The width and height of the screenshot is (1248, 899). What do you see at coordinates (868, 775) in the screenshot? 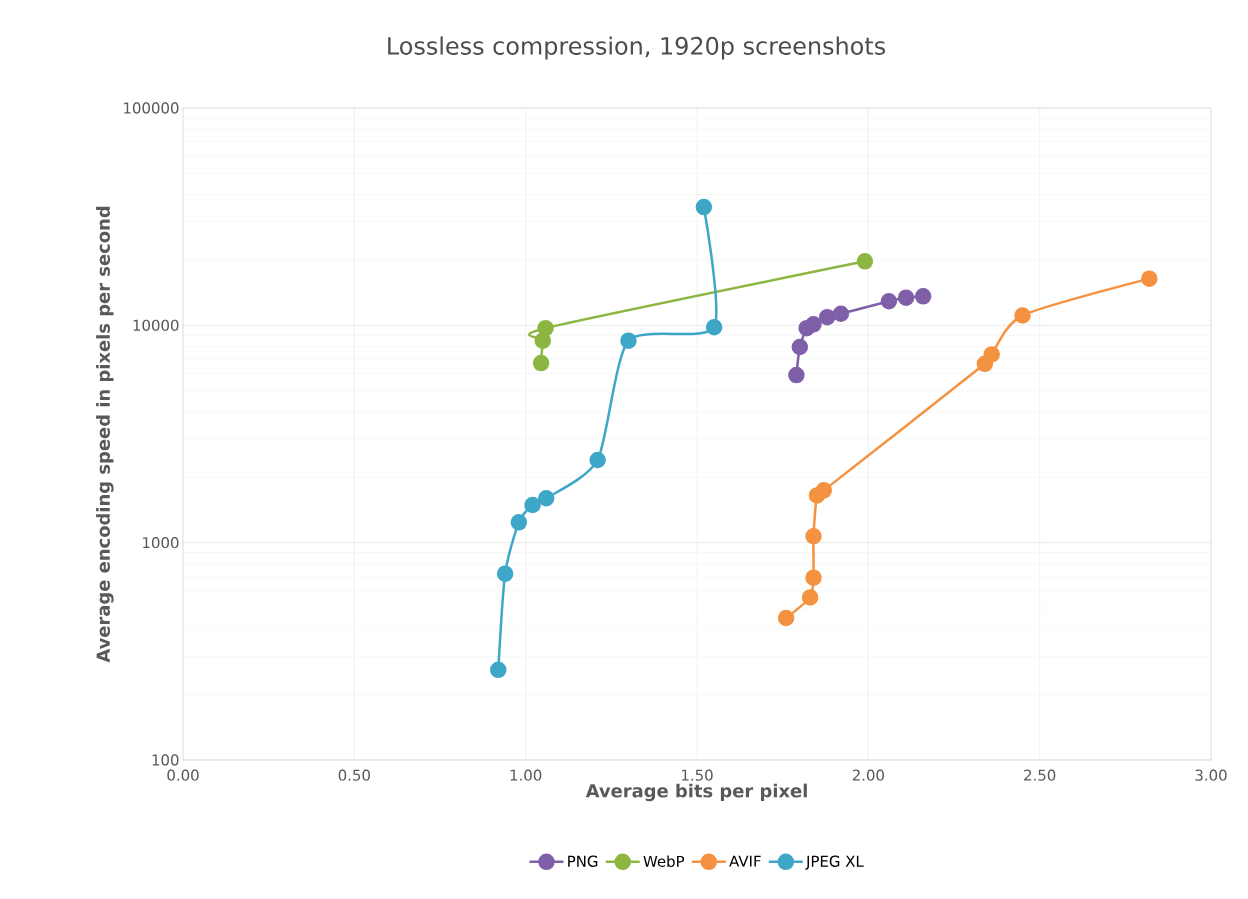
I see `x-tick-label: 2.00` at bounding box center [868, 775].